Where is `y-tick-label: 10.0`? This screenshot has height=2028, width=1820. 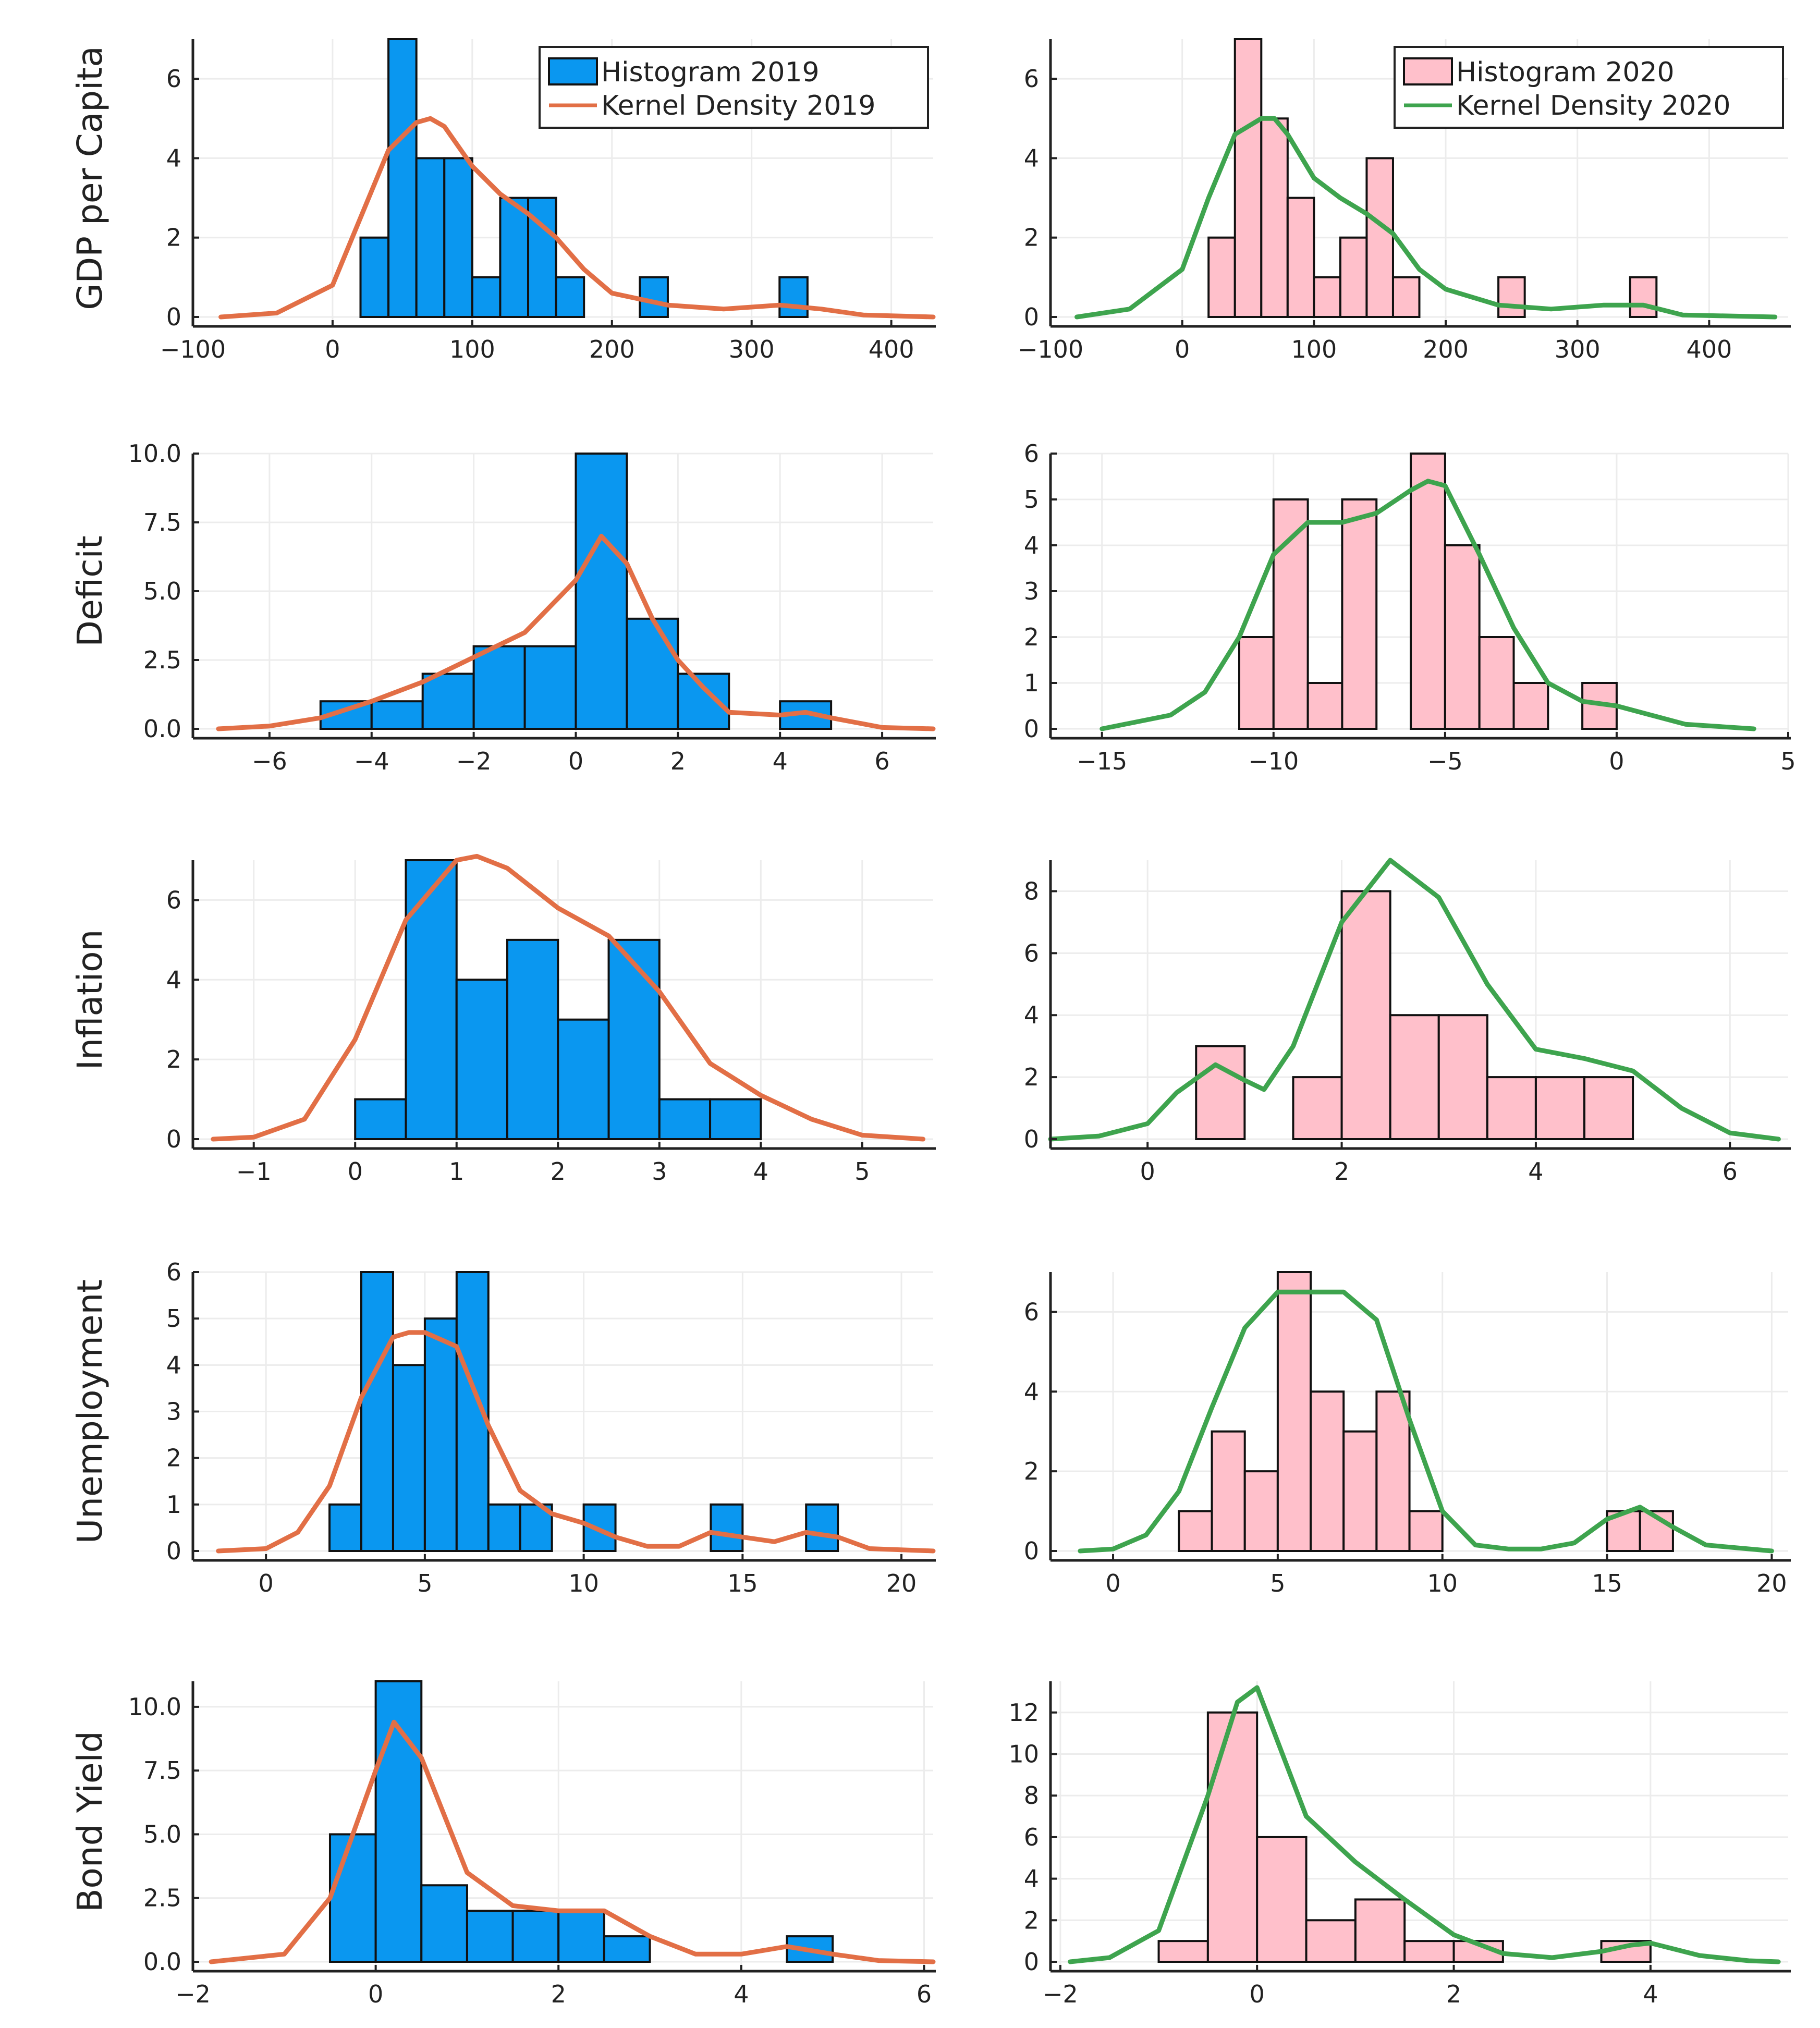 y-tick-label: 10.0 is located at coordinates (154, 453).